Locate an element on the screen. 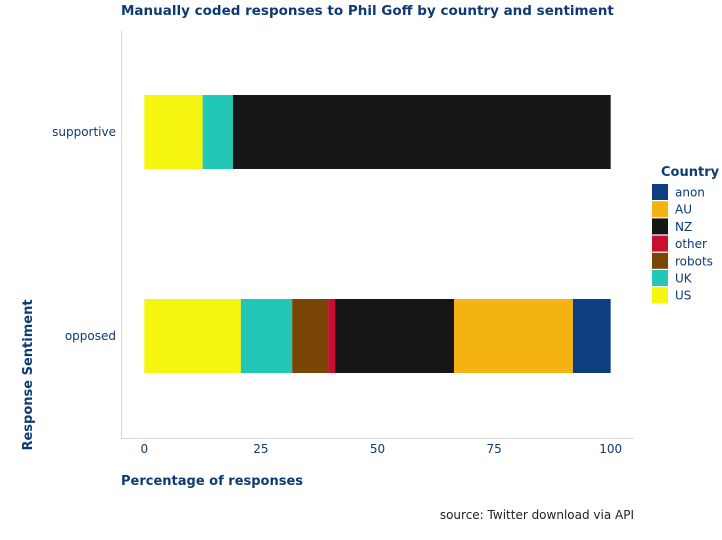 The height and width of the screenshot is (540, 722). legend-label-anon: anon is located at coordinates (690, 193).